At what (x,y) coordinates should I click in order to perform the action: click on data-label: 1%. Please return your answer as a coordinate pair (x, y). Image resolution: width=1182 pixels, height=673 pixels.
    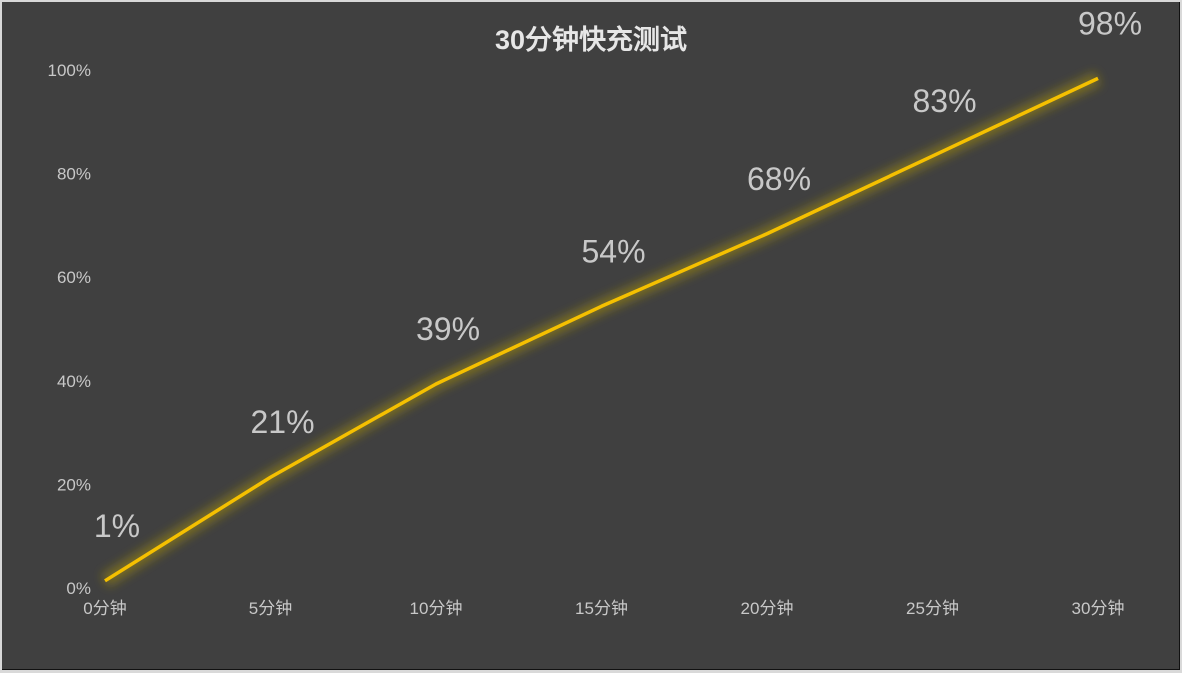
    Looking at the image, I should click on (117, 526).